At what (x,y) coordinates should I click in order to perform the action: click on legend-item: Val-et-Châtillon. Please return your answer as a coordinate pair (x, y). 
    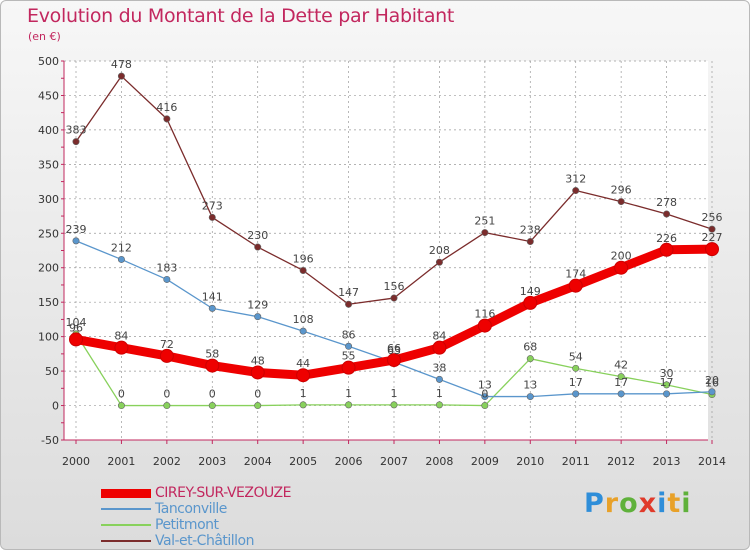
    Looking at the image, I should click on (196, 541).